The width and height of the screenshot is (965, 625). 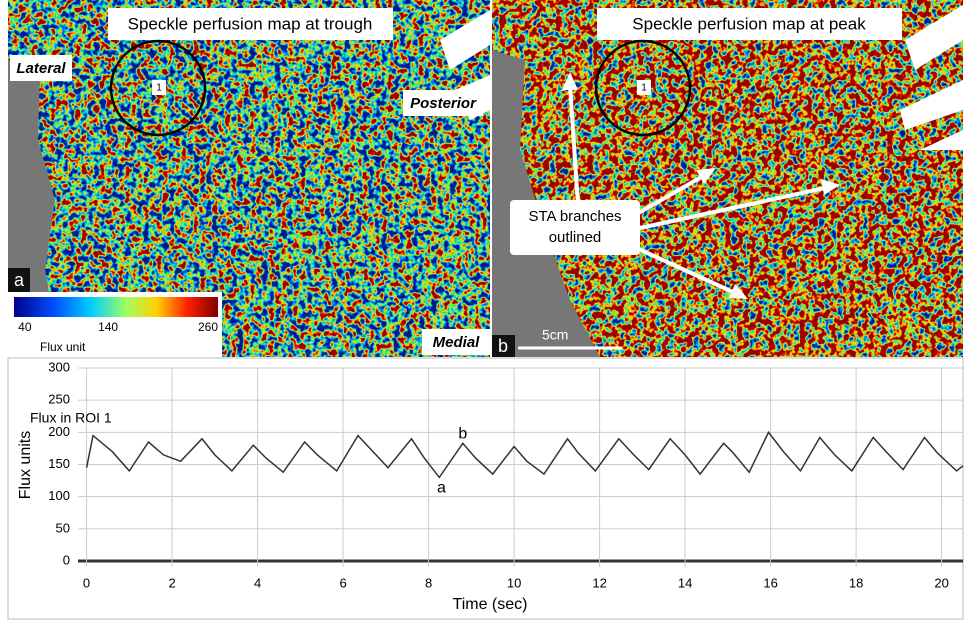 What do you see at coordinates (171, 582) in the screenshot?
I see `x-tick-label: 2` at bounding box center [171, 582].